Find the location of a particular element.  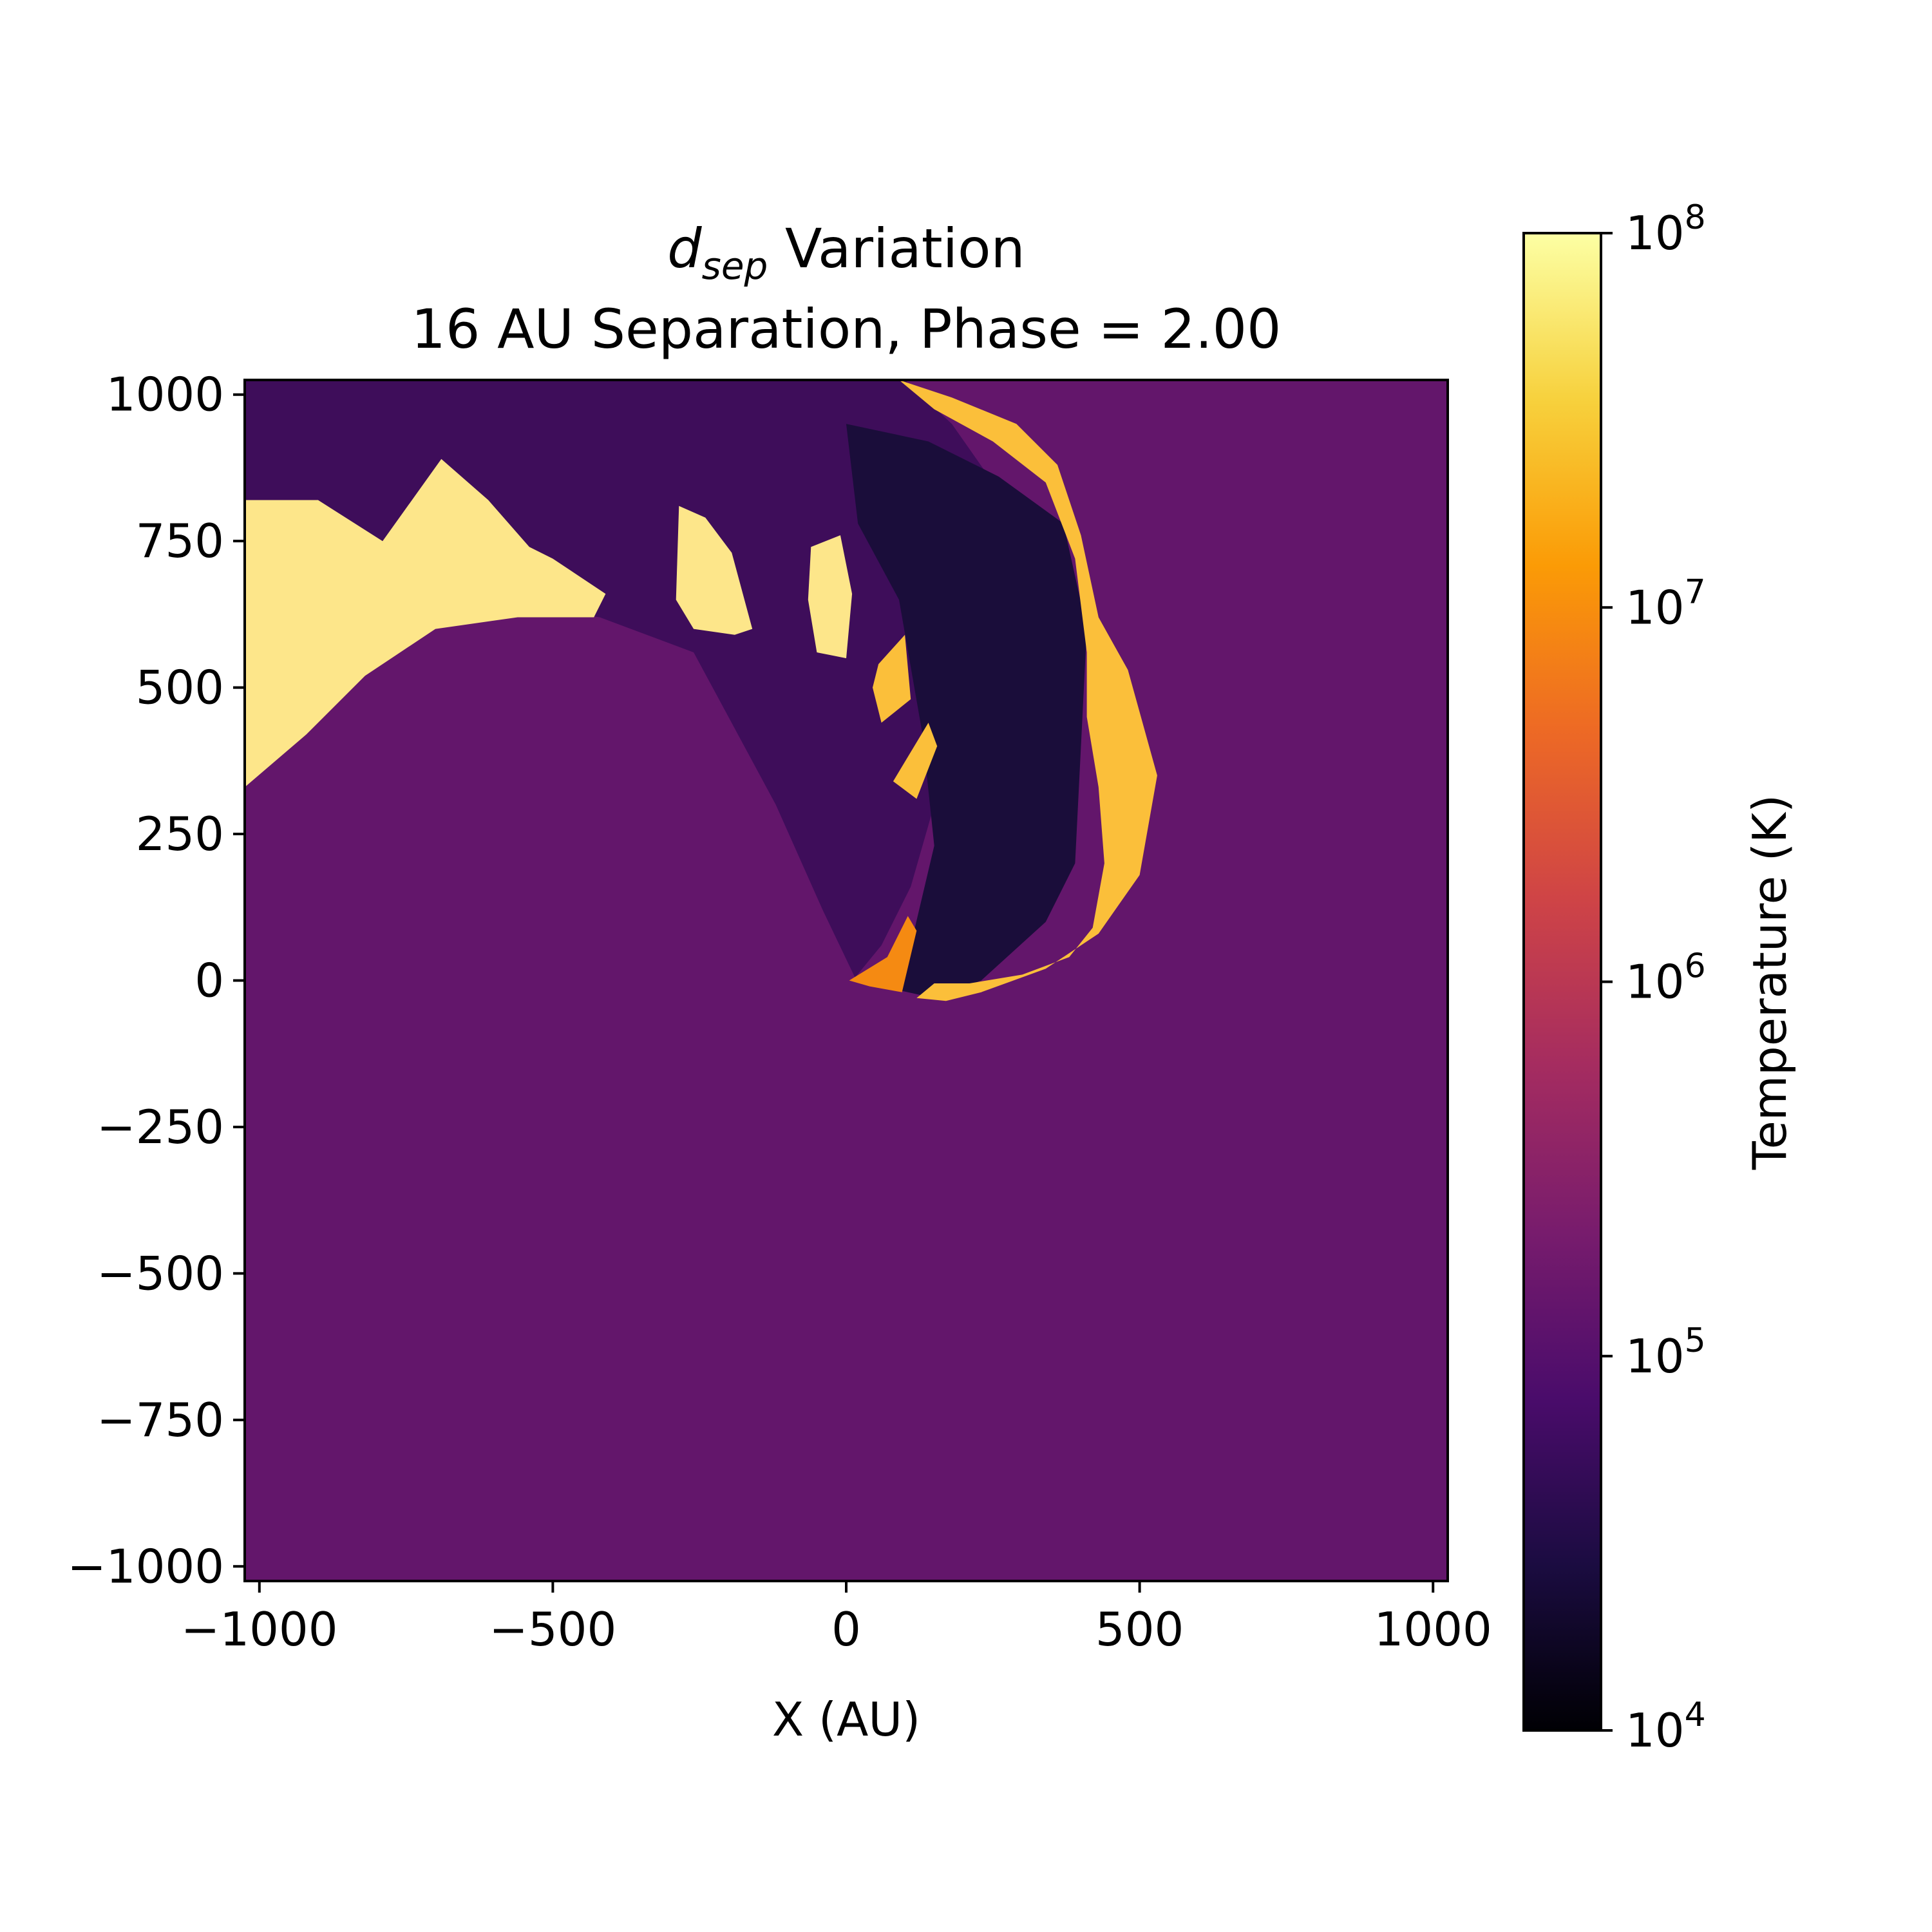

colorbar: 10⁸ 10⁷ 10⁶ 10⁵ 10⁴ Temperature (K) is located at coordinates (1659, 977).